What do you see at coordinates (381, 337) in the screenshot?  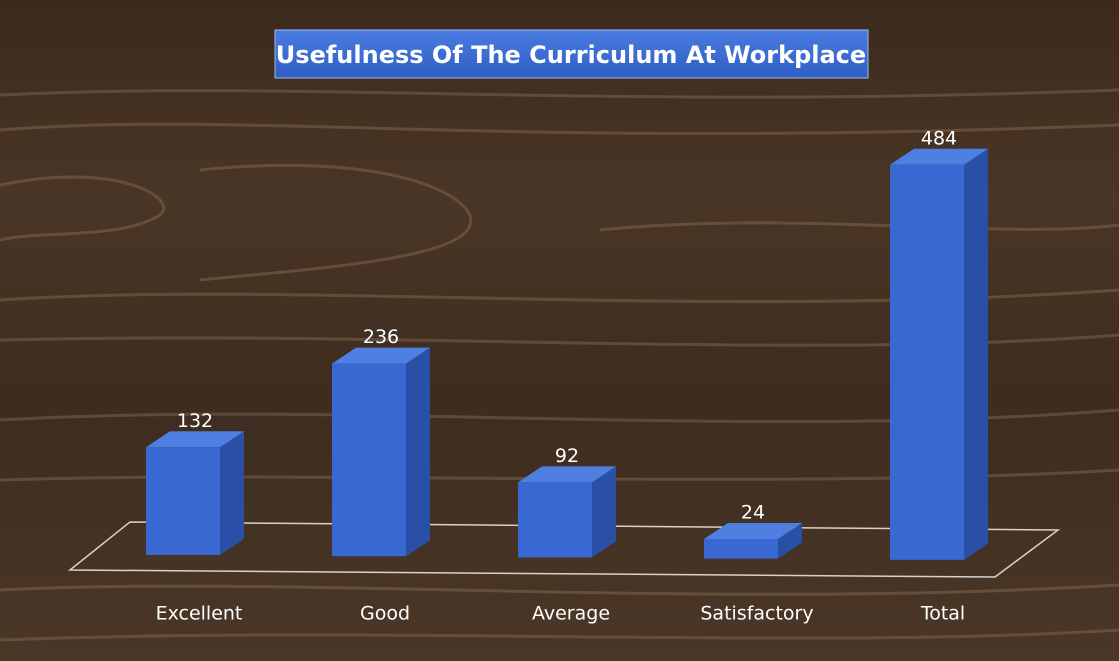 I see `value-label: 236` at bounding box center [381, 337].